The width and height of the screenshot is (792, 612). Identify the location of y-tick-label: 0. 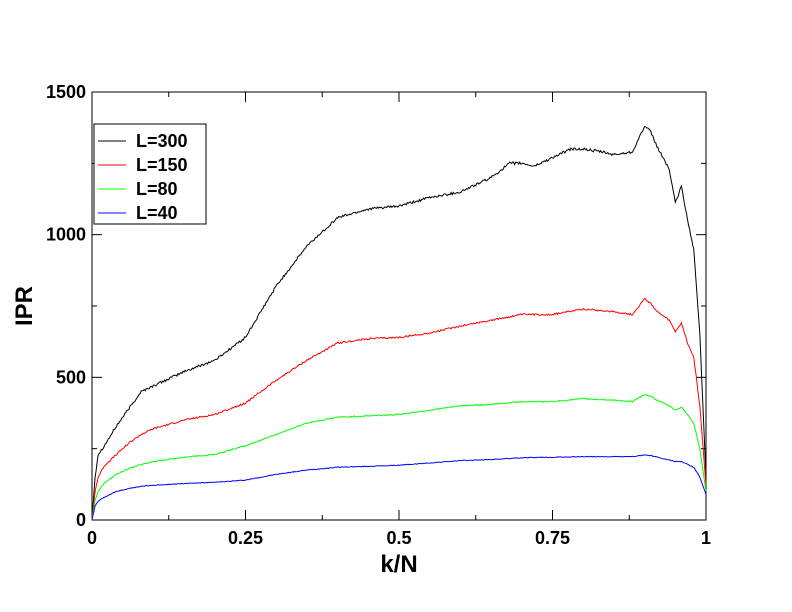
(81, 520).